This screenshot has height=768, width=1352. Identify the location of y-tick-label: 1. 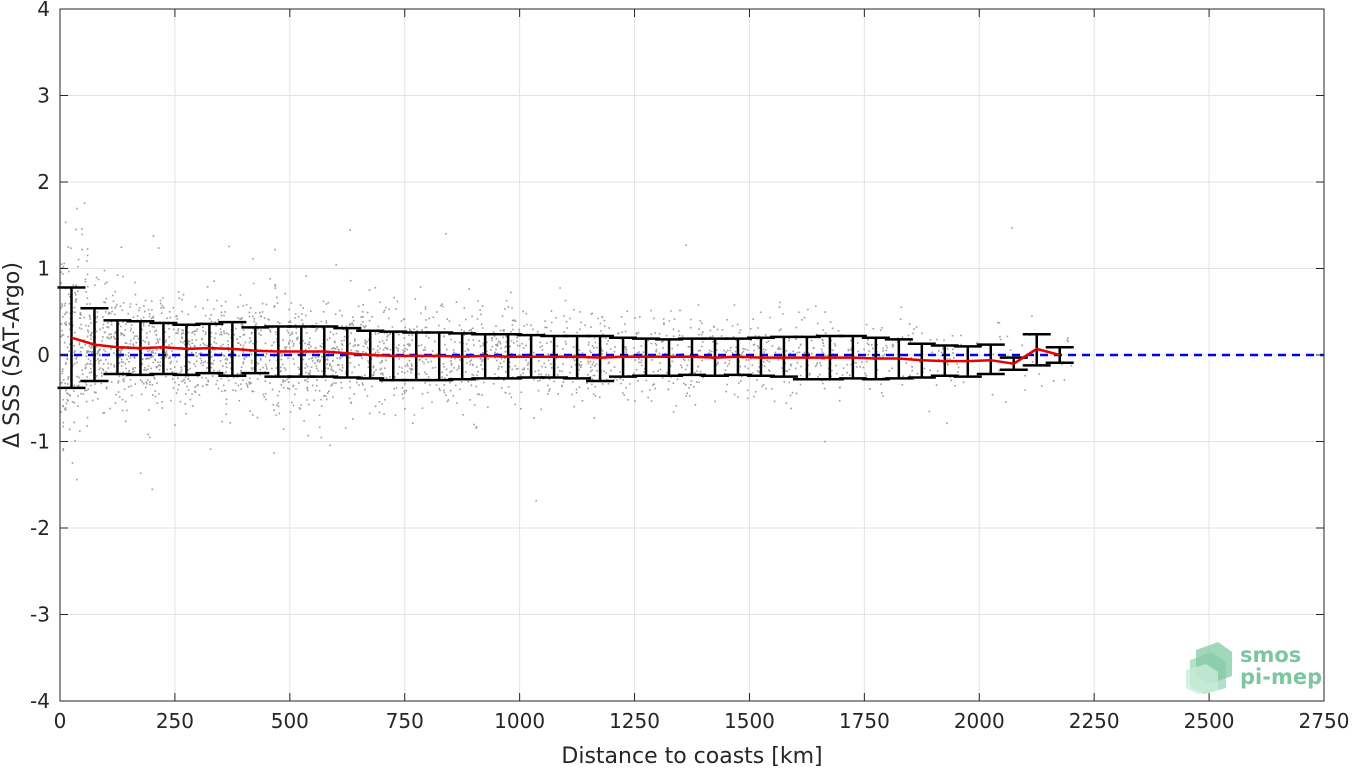
(43, 269).